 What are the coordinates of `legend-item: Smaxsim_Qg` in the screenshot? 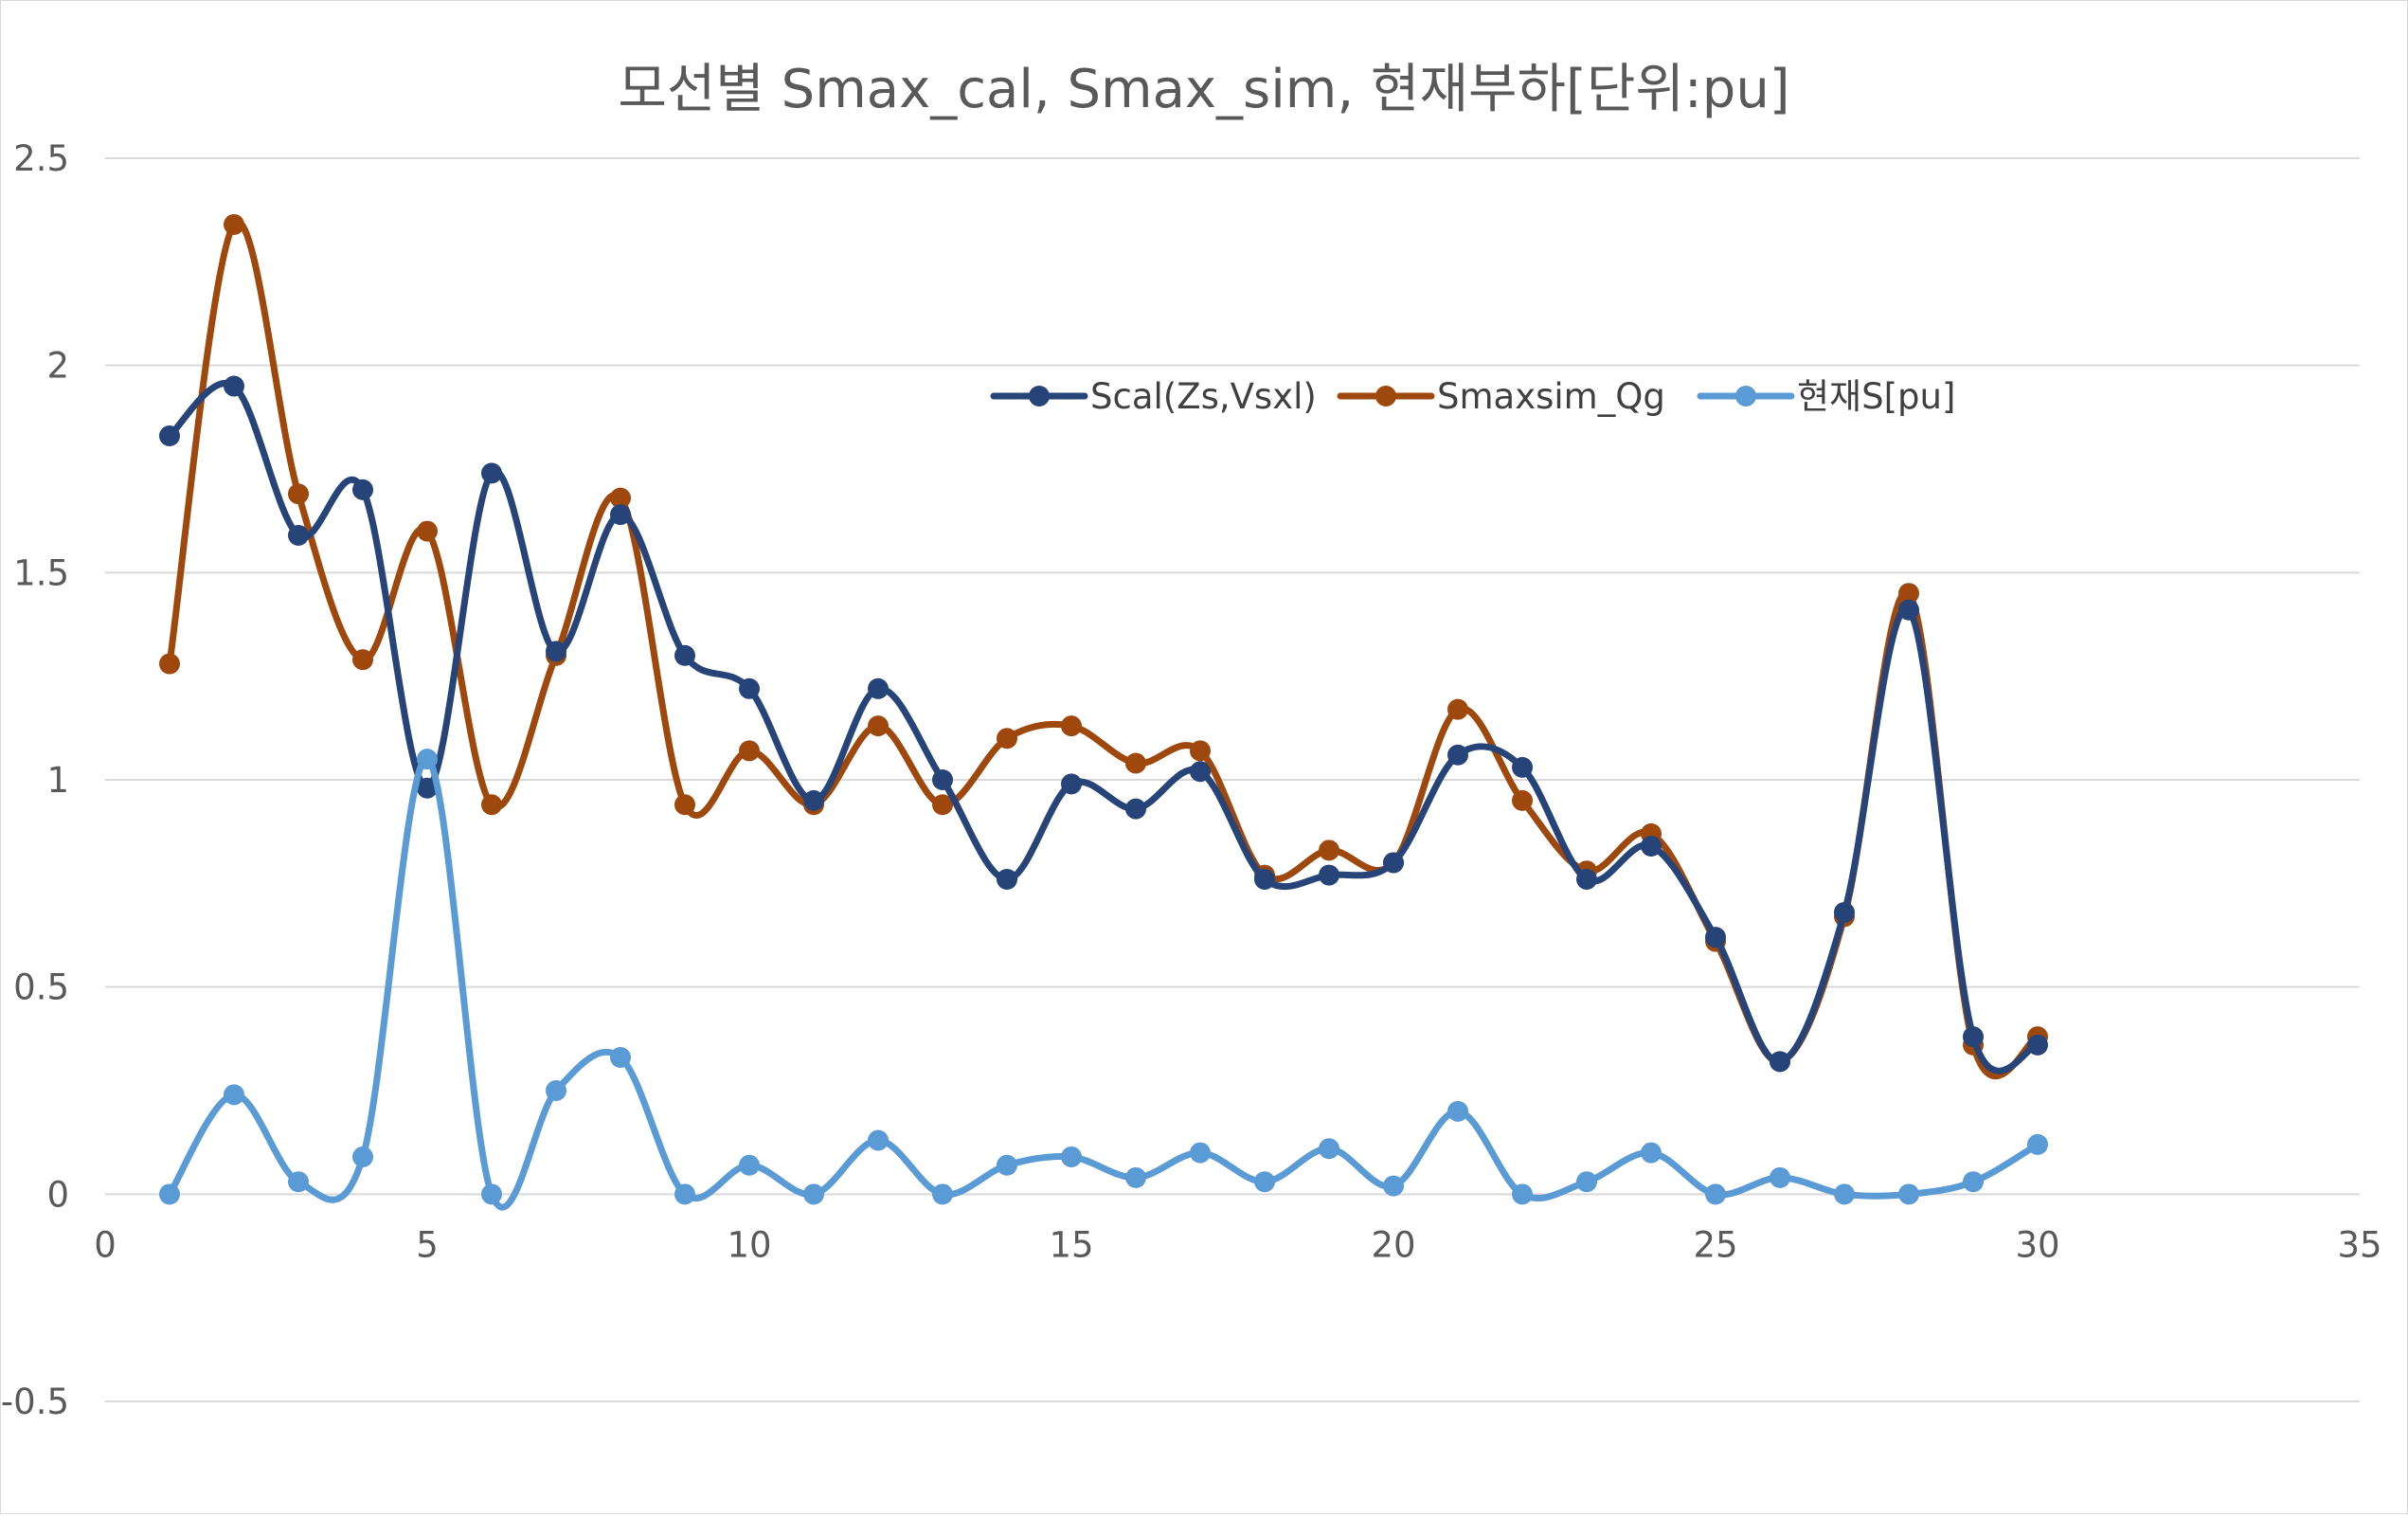 It's located at (1501, 396).